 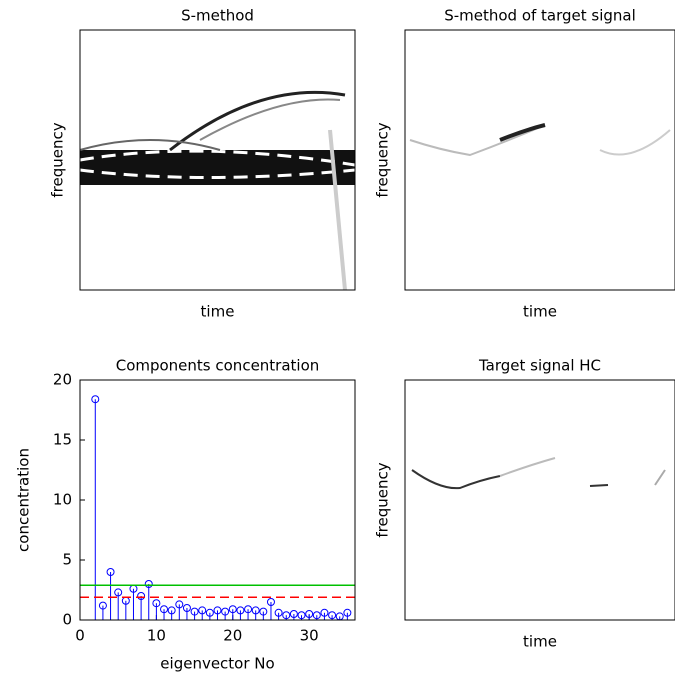 What do you see at coordinates (62, 440) in the screenshot?
I see `y-tick-label: 15` at bounding box center [62, 440].